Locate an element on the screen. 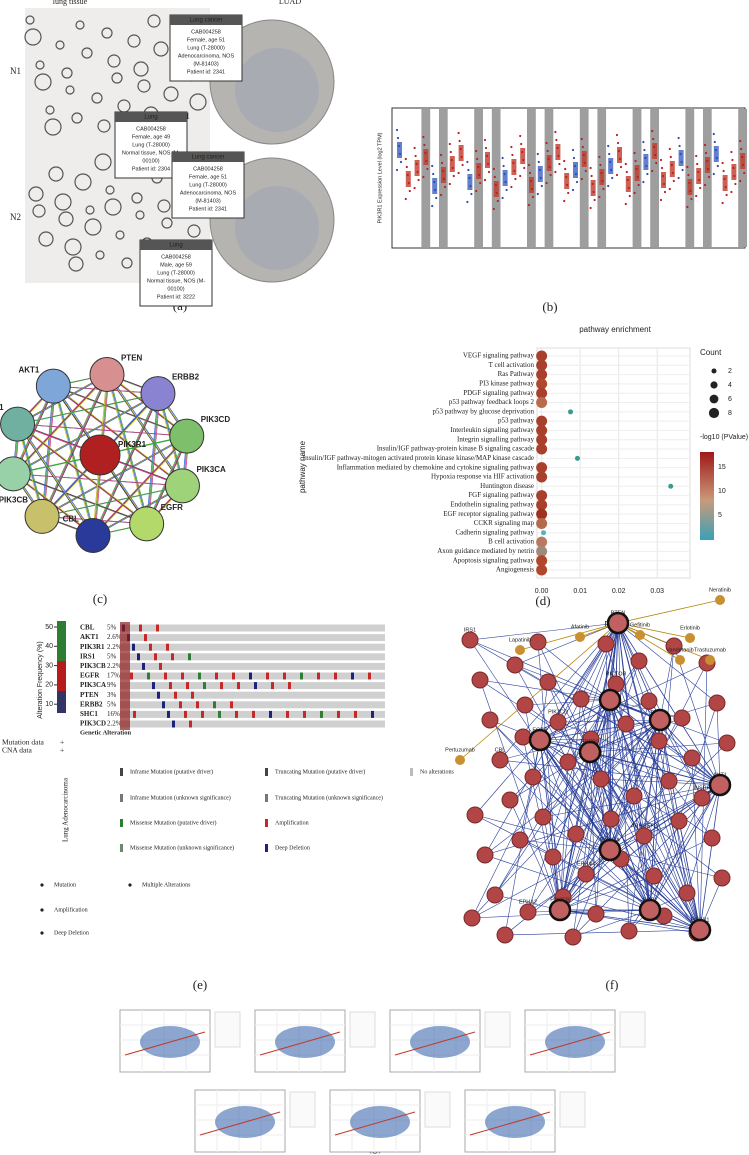 The width and height of the screenshot is (749, 1155). info-card is located at coordinates (176, 273).